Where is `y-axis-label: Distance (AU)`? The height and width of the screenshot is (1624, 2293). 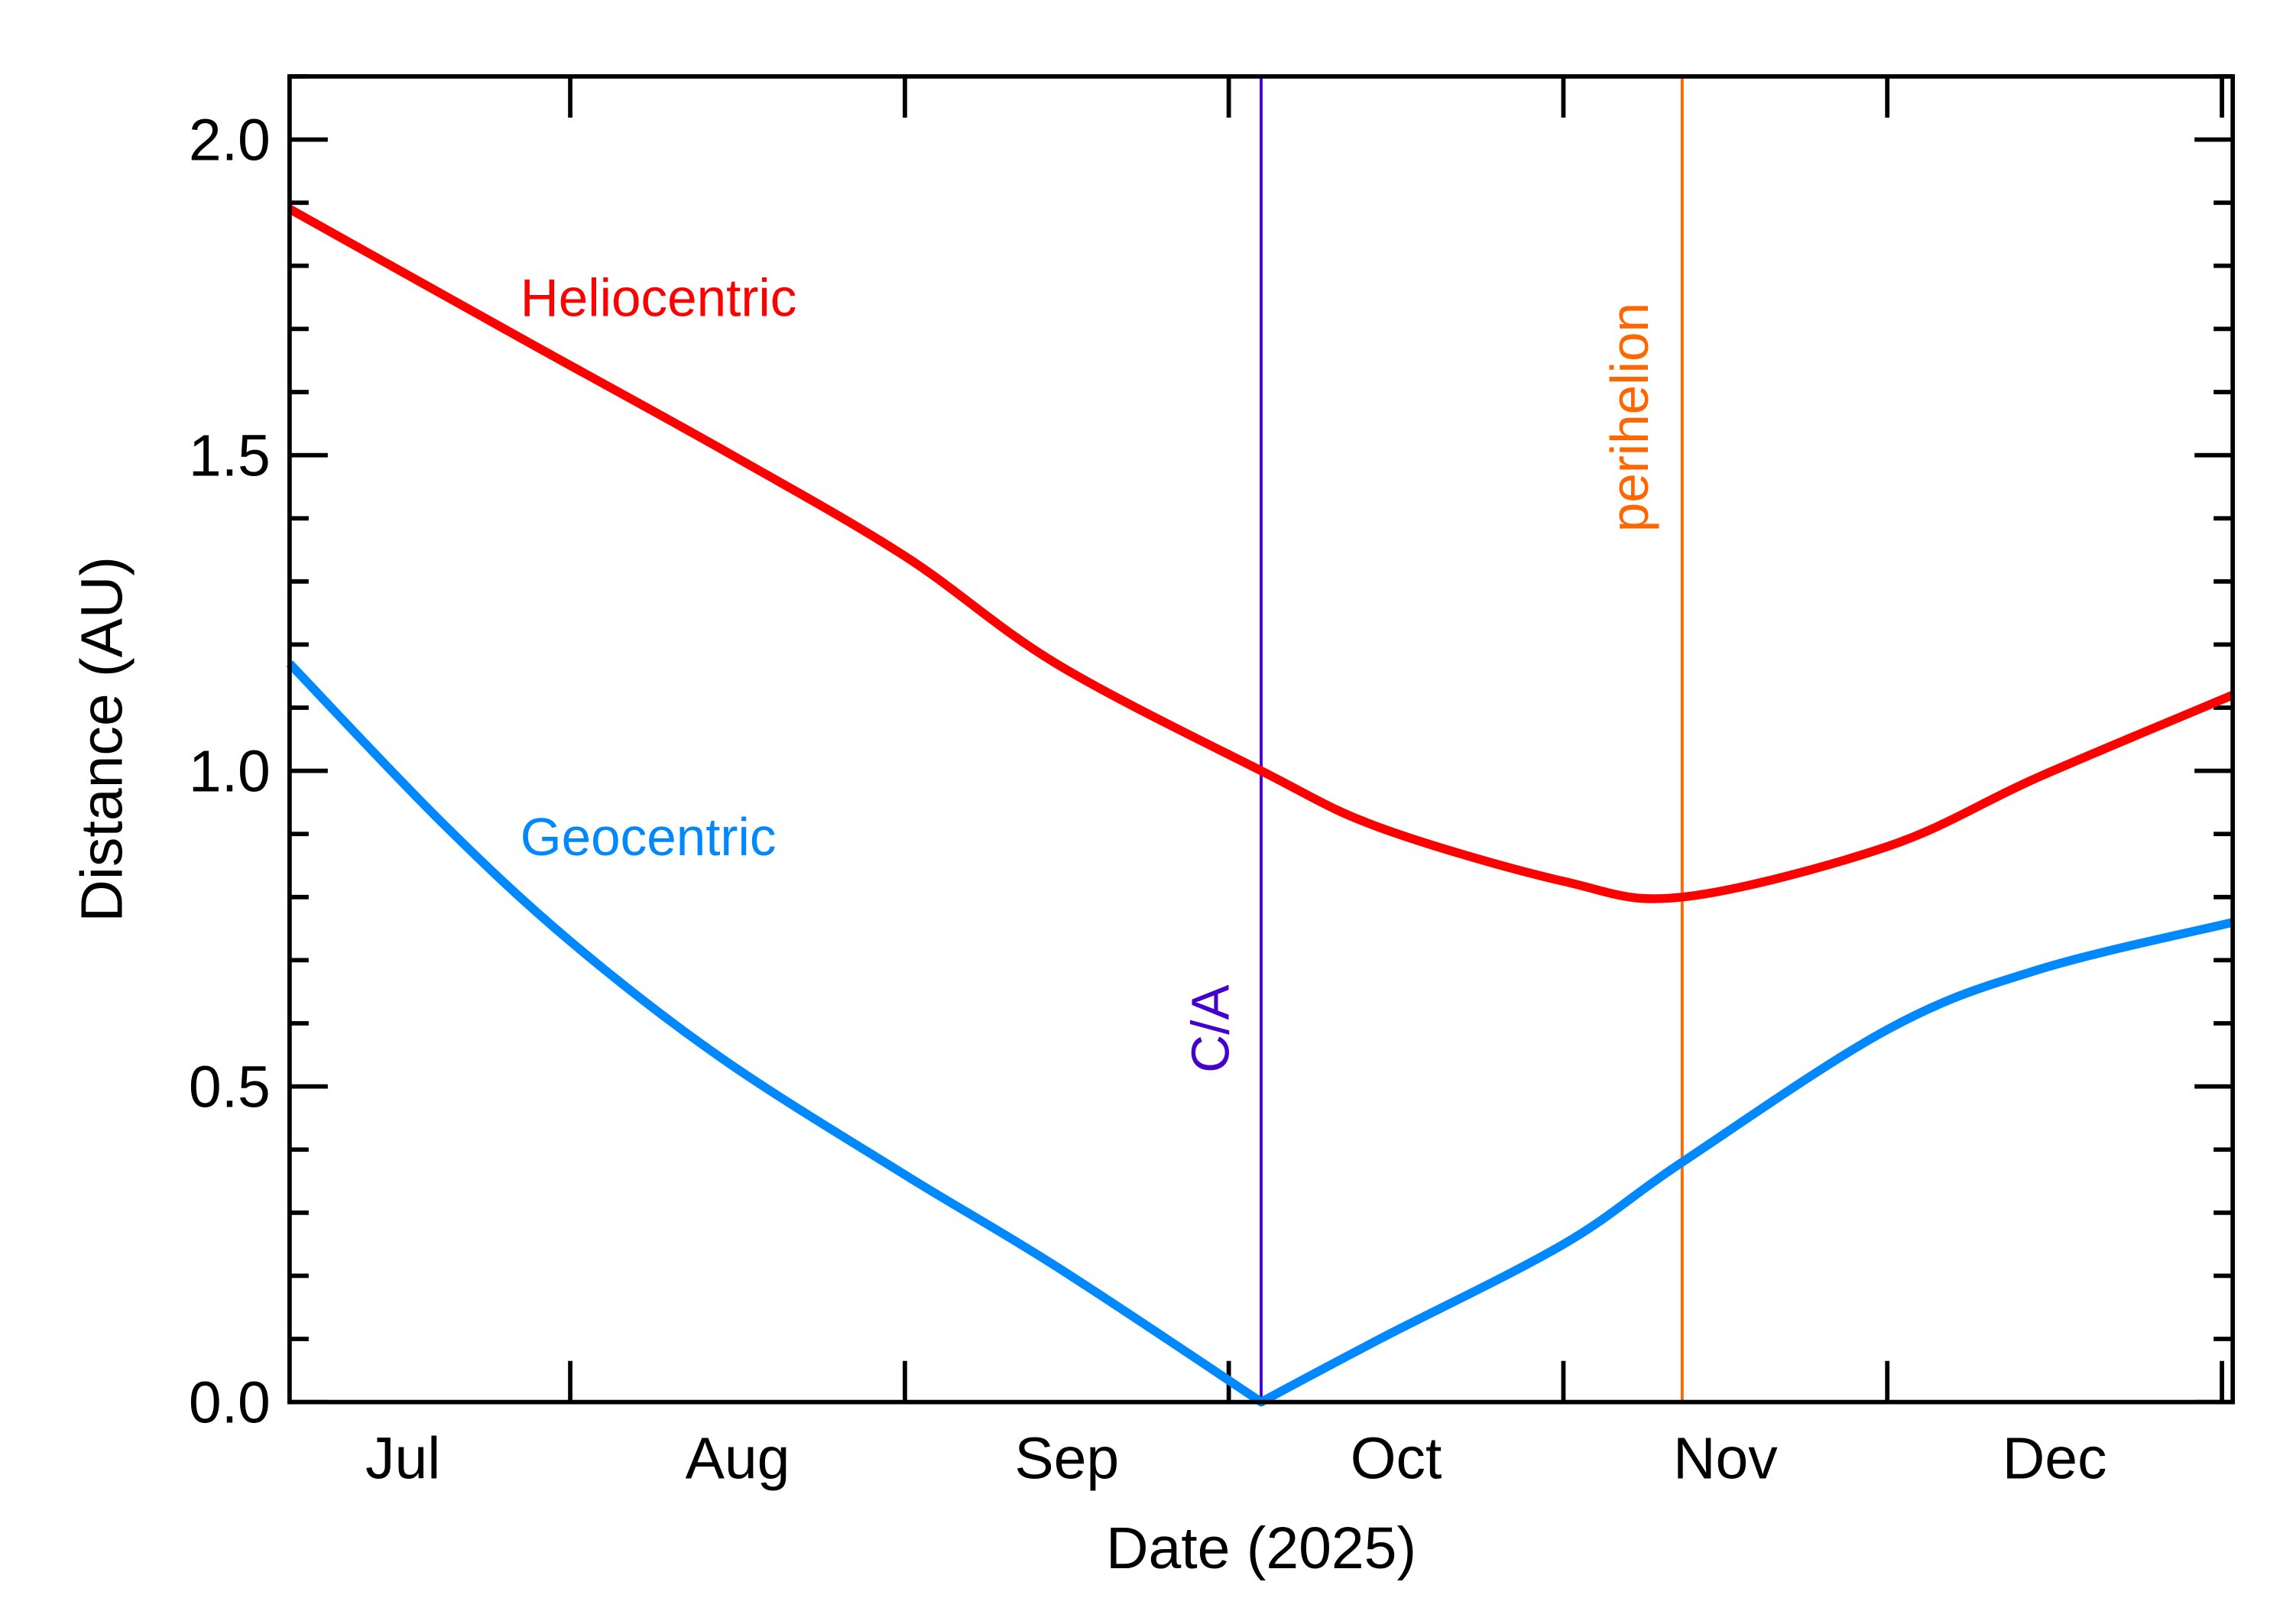 y-axis-label: Distance (AU) is located at coordinates (102, 739).